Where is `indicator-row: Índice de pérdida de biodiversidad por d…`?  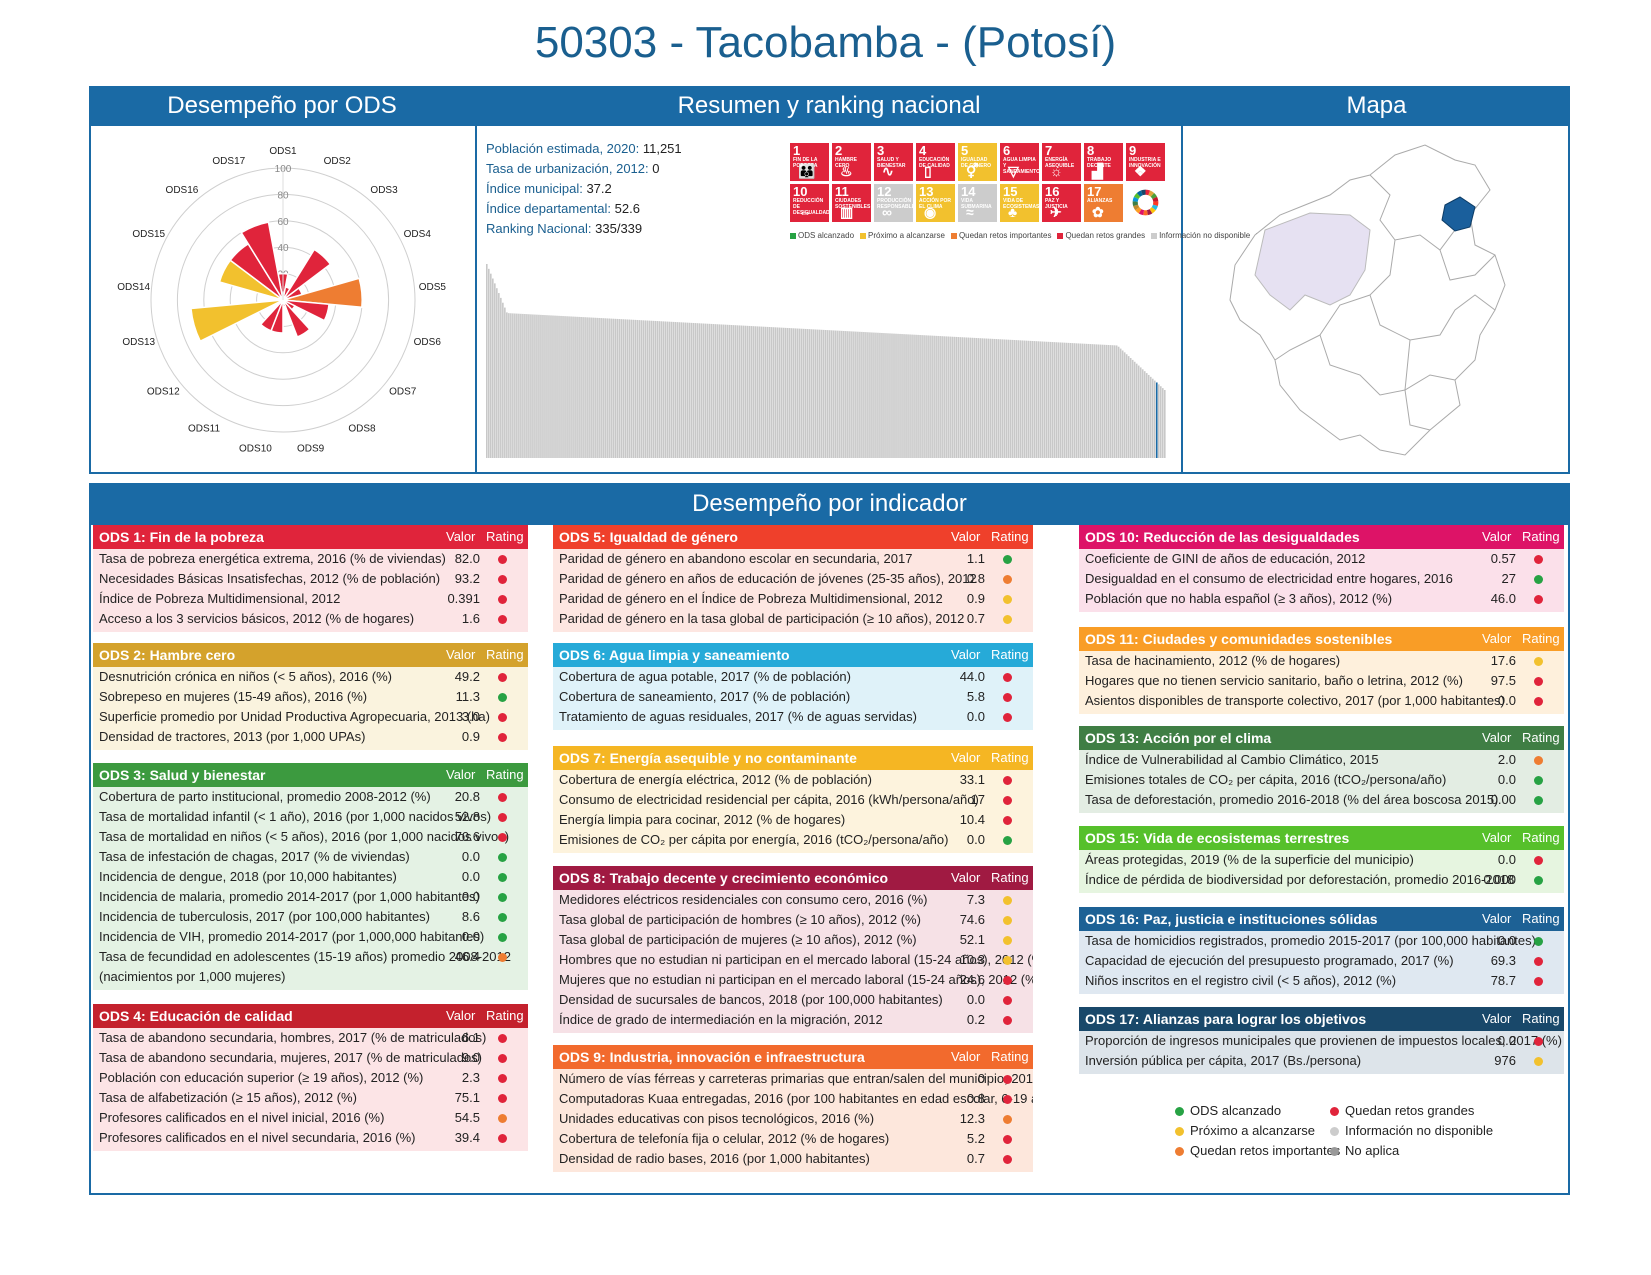
indicator-row: Índice de pérdida de biodiversidad por d… is located at coordinates (1321, 880).